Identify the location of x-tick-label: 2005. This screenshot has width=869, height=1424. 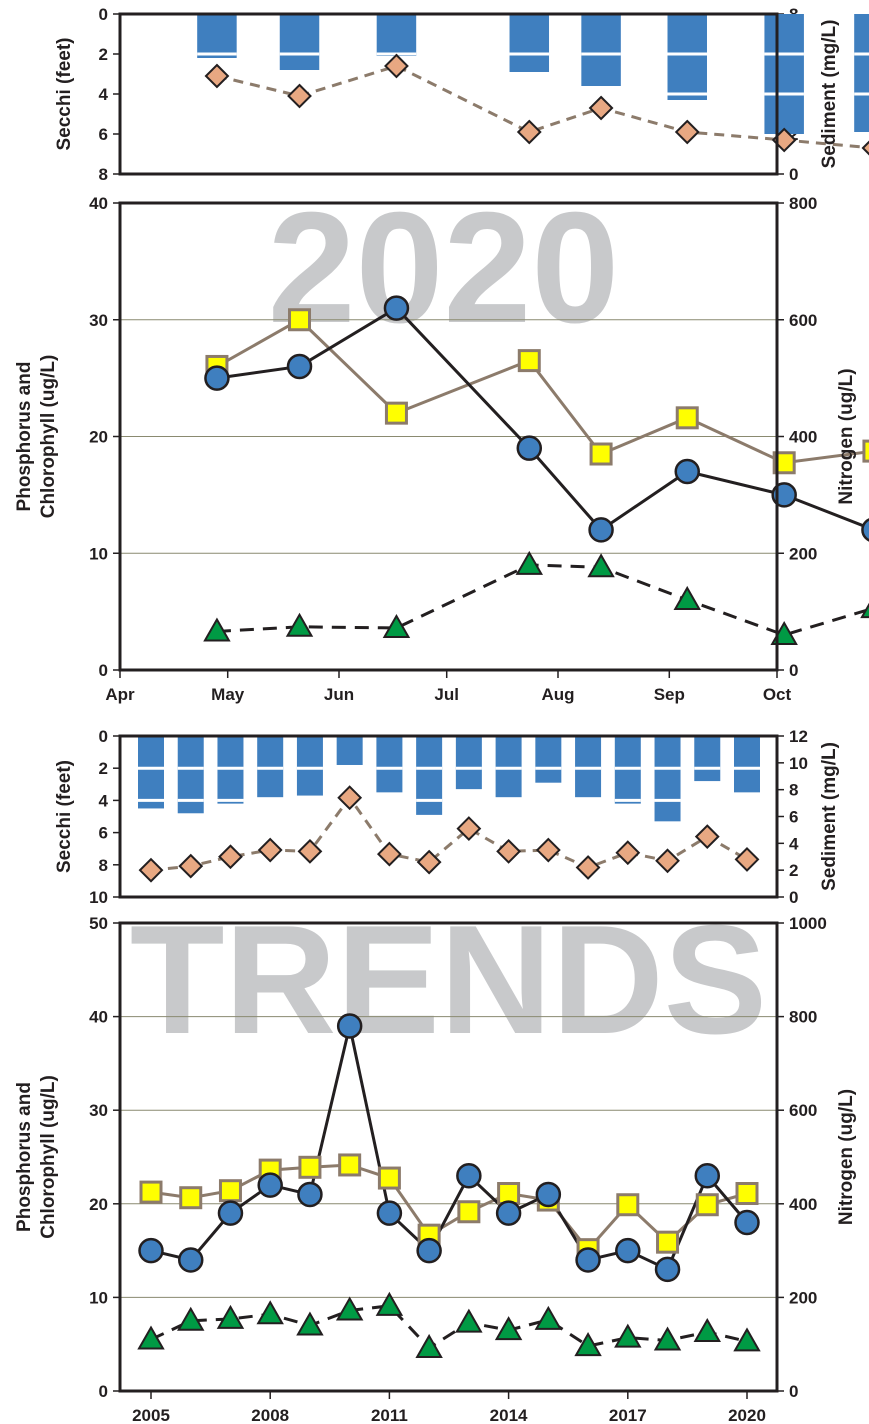
(151, 1415).